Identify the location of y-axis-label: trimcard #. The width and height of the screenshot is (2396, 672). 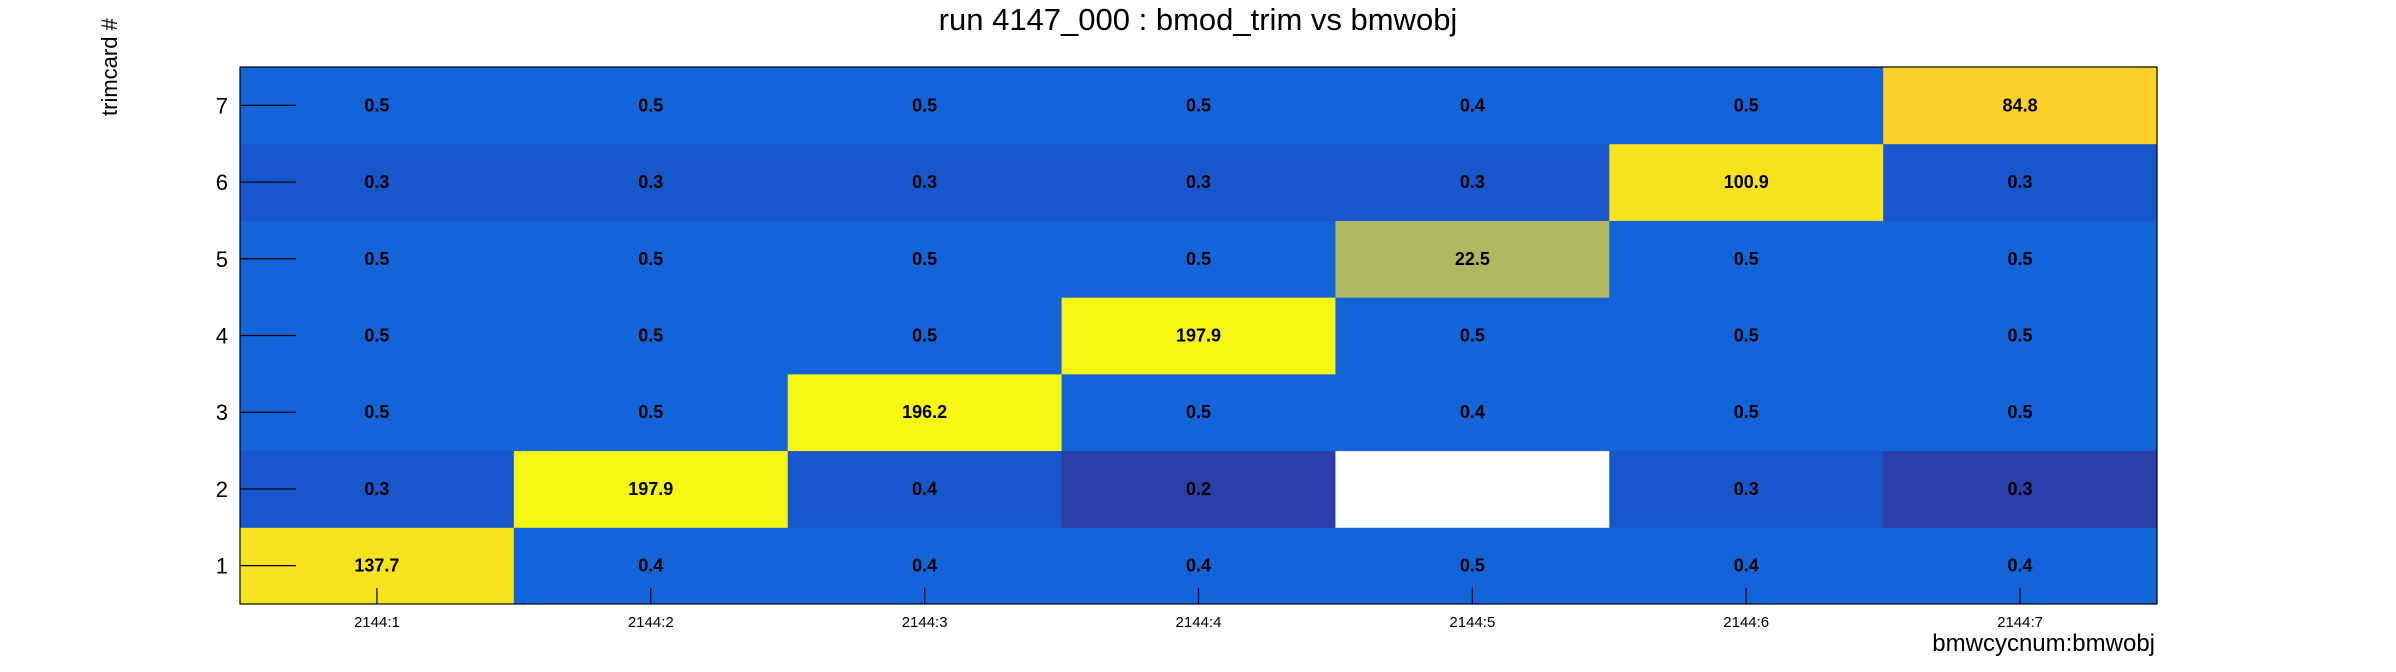
(110, 67).